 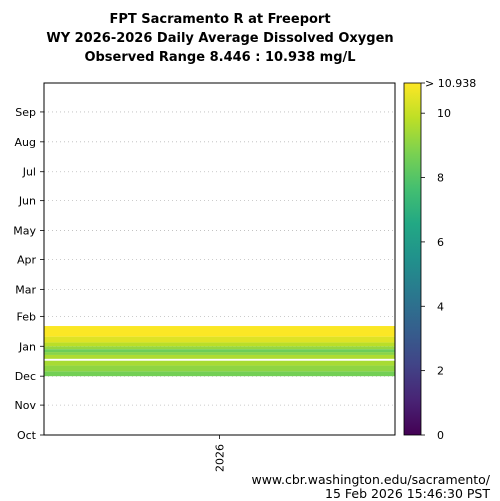 I want to click on y-tick-label: Nov, so click(x=26, y=405).